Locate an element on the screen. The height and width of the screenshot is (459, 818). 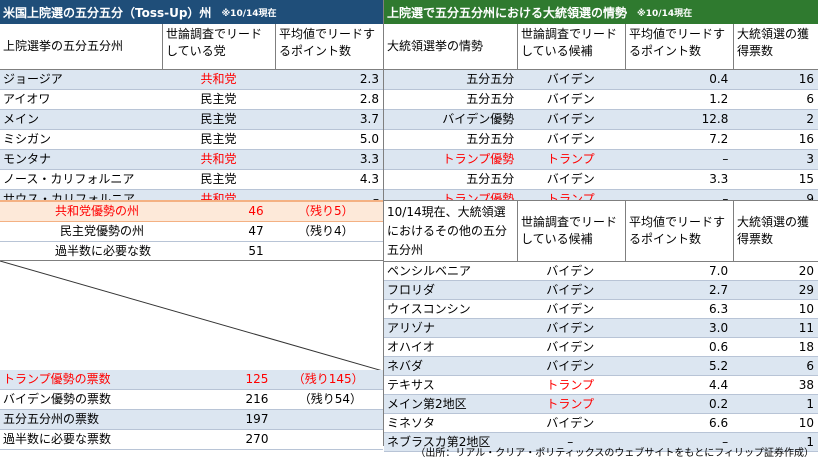
state-name: ネバダ is located at coordinates (405, 366).